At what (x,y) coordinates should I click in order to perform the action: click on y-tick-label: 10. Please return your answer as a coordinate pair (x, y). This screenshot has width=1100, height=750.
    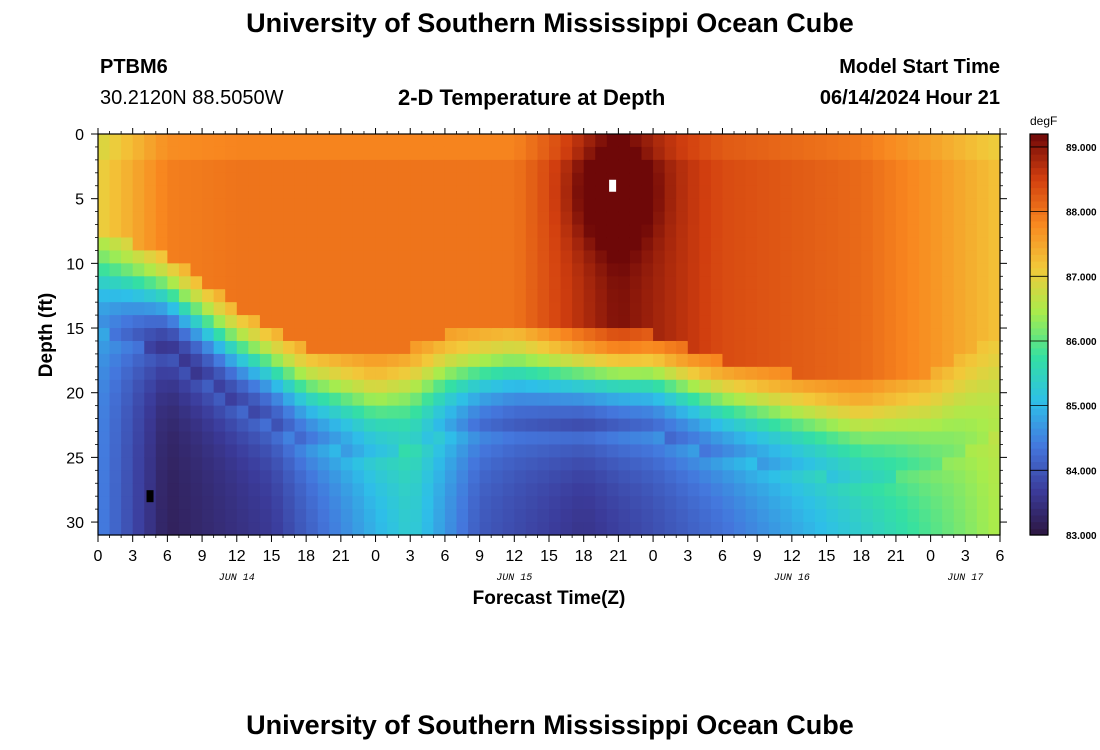
    Looking at the image, I should click on (75, 264).